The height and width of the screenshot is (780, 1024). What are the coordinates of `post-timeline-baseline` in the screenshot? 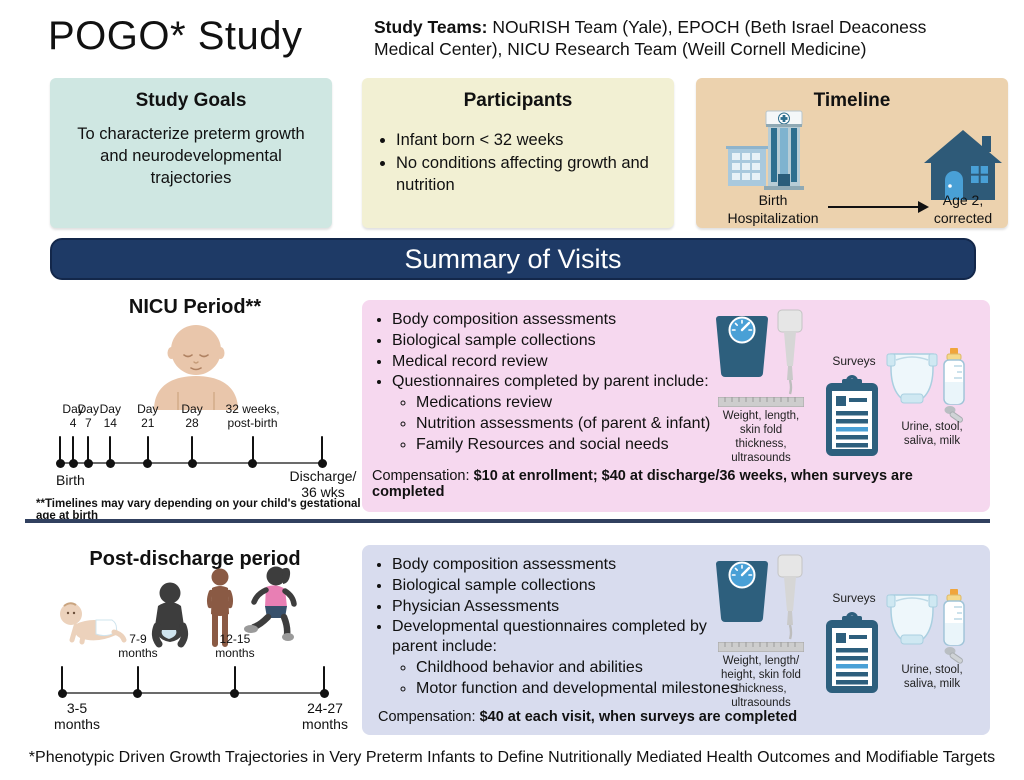 It's located at (193, 693).